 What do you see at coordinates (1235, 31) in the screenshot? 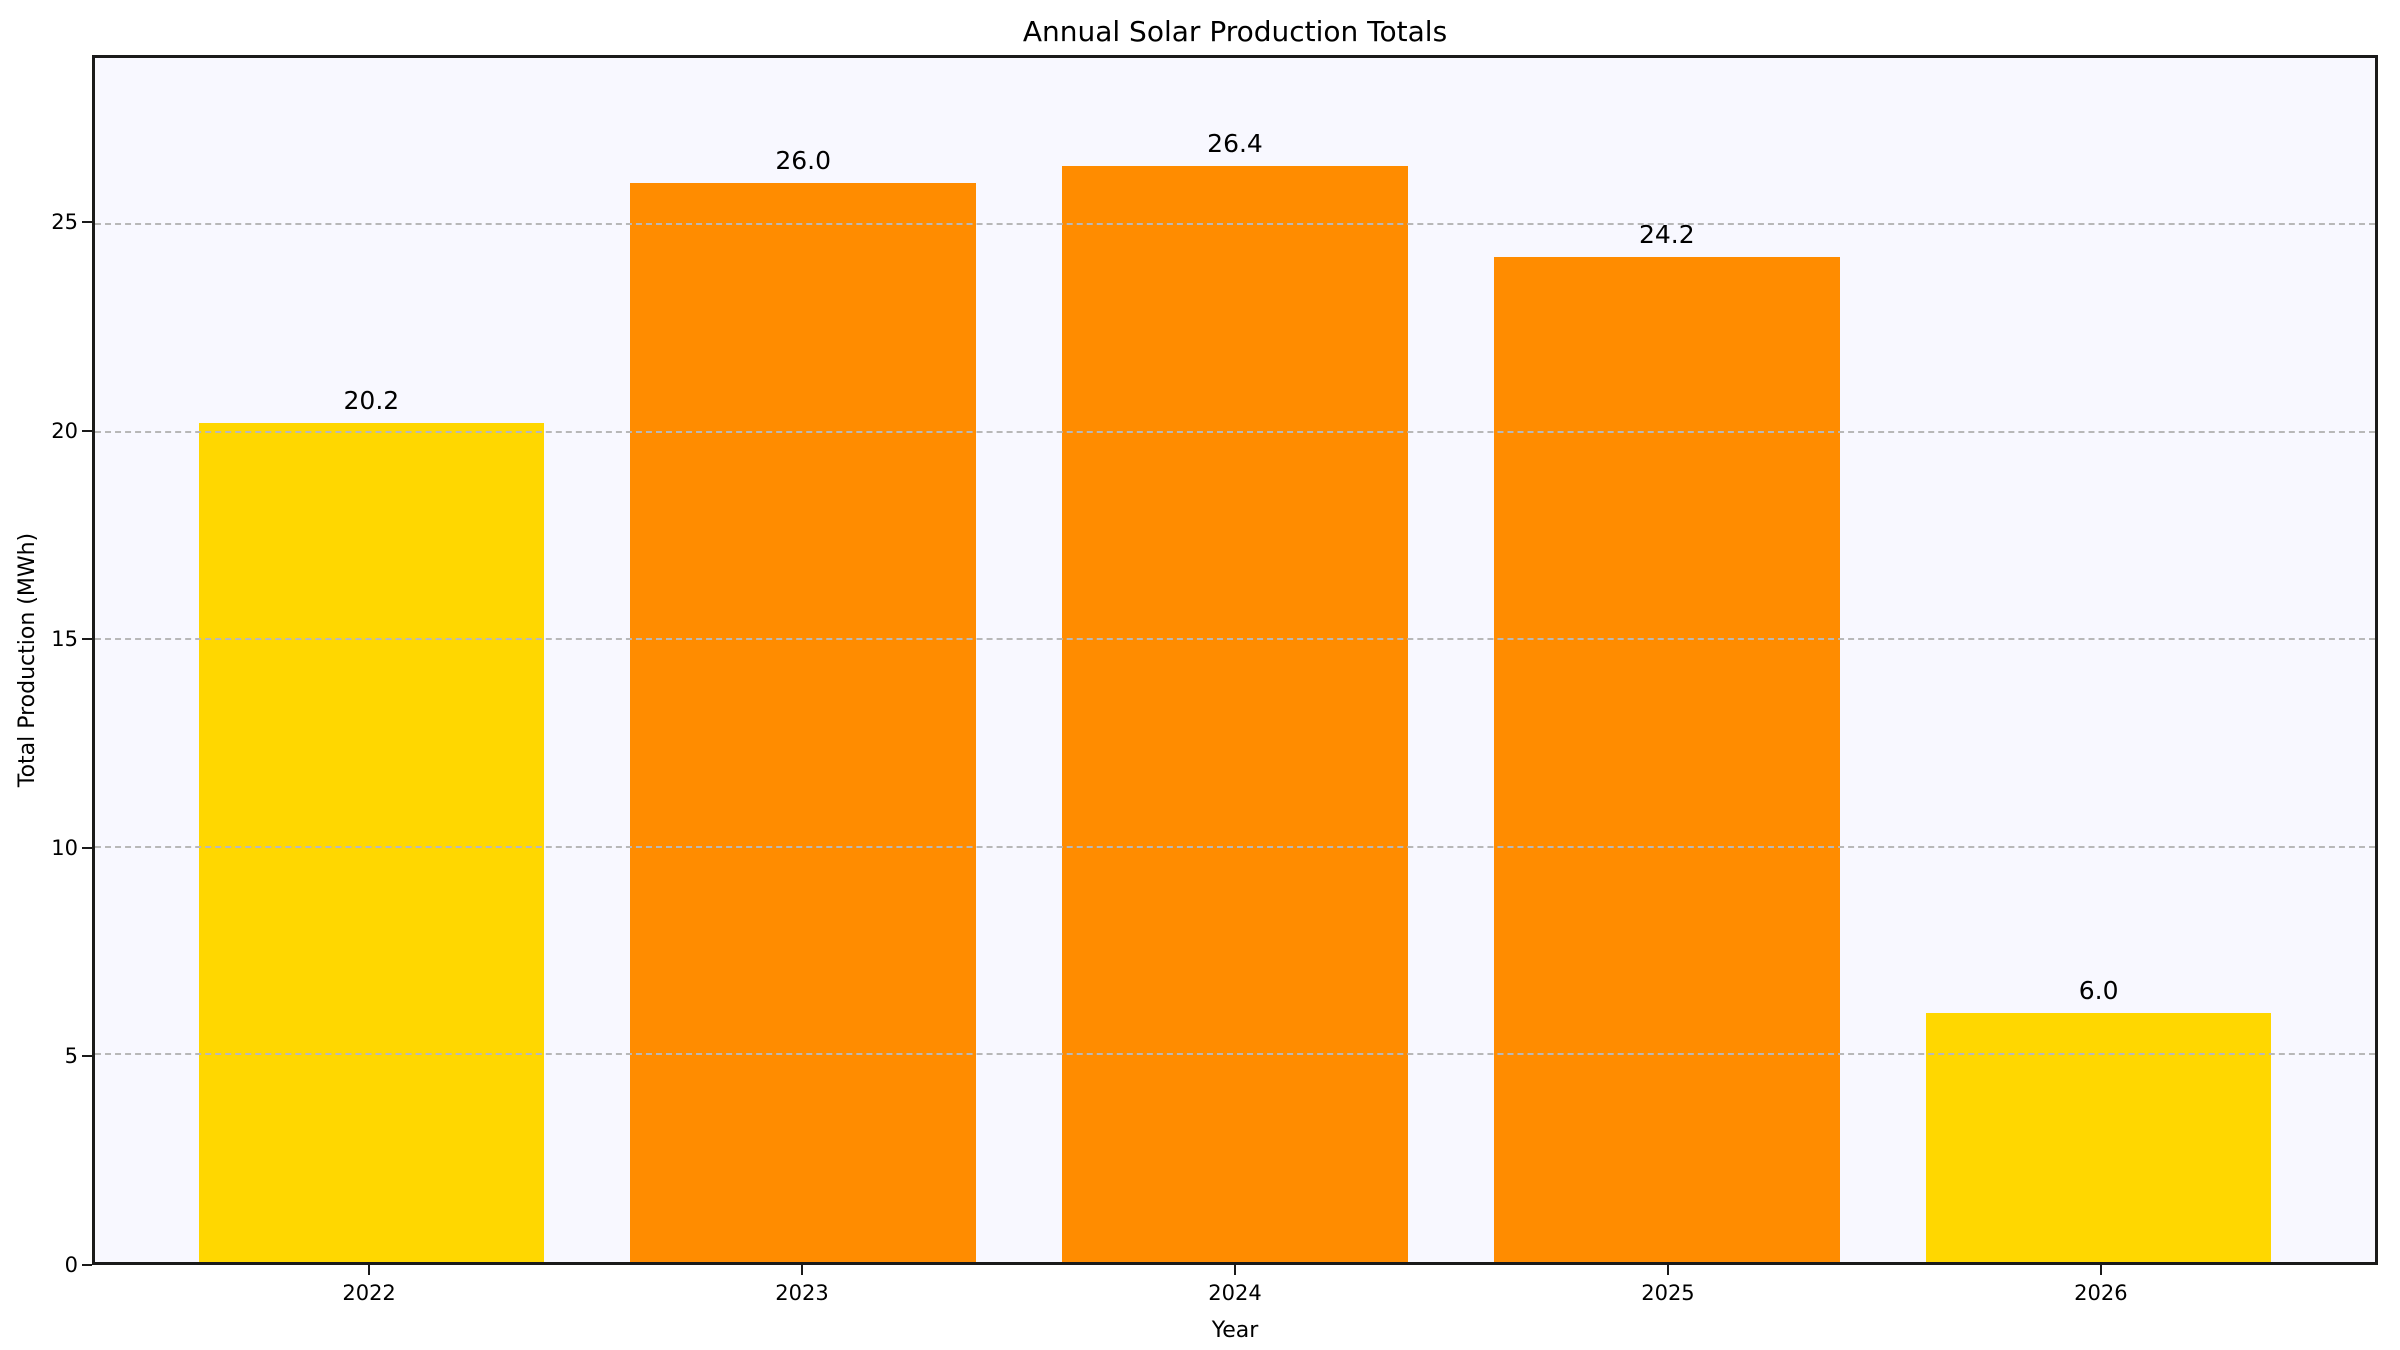
I see `chart-title: Annual Solar Production Totals` at bounding box center [1235, 31].